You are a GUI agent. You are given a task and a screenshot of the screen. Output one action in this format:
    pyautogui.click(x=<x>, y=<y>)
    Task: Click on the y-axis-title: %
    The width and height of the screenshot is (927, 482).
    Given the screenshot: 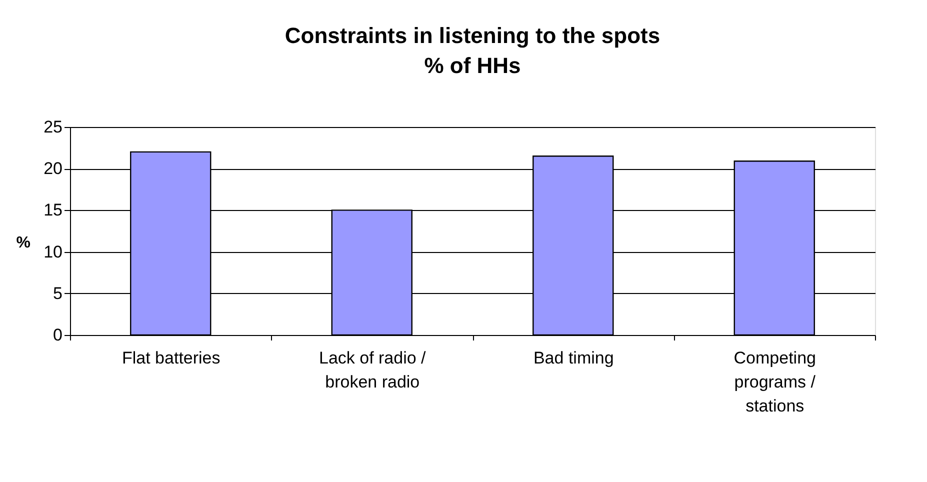 What is the action you would take?
    pyautogui.click(x=23, y=243)
    